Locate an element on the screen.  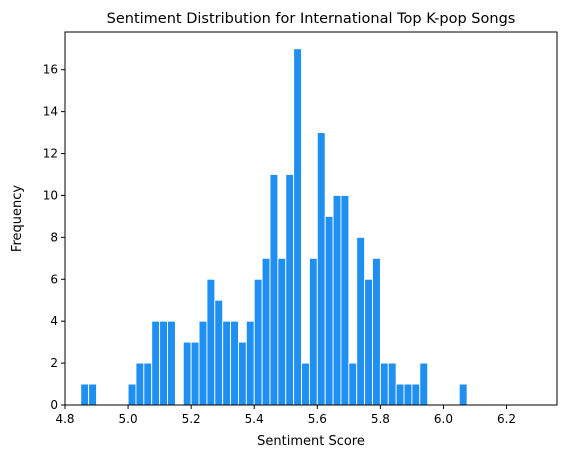
x-tick-label: 6.2 is located at coordinates (506, 419).